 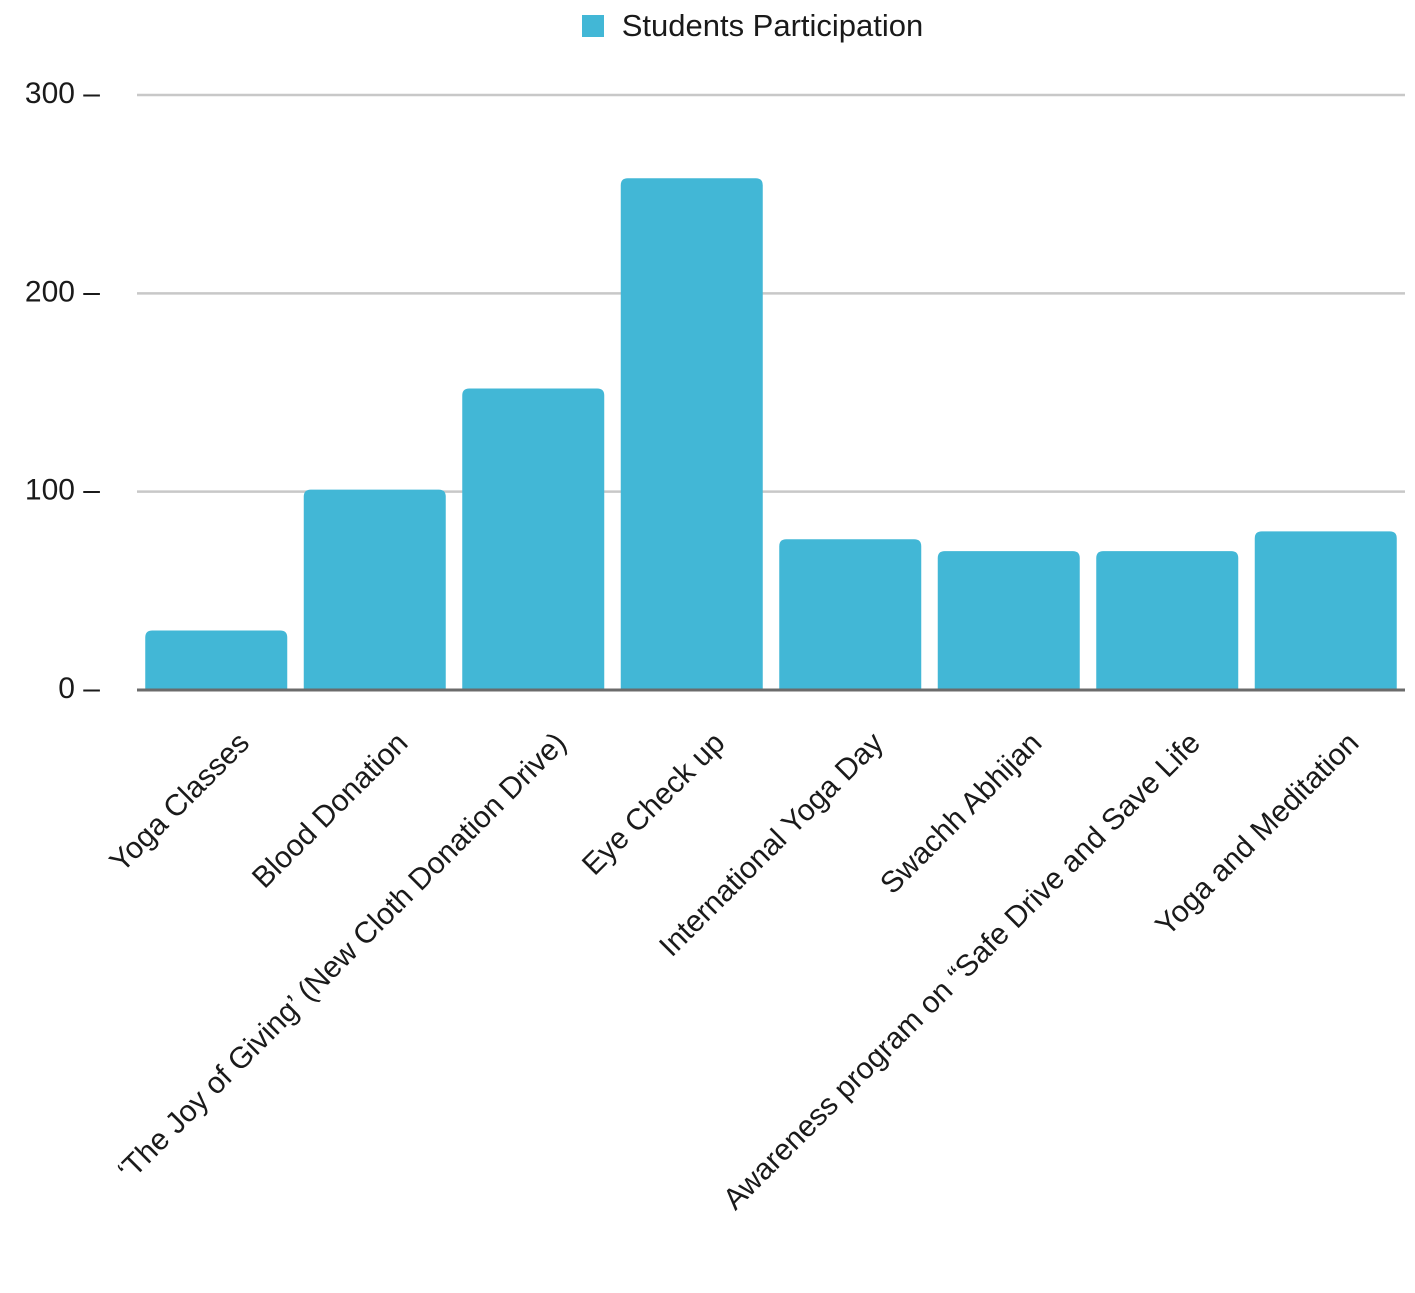 What do you see at coordinates (592, 26) in the screenshot?
I see `legend-swatch` at bounding box center [592, 26].